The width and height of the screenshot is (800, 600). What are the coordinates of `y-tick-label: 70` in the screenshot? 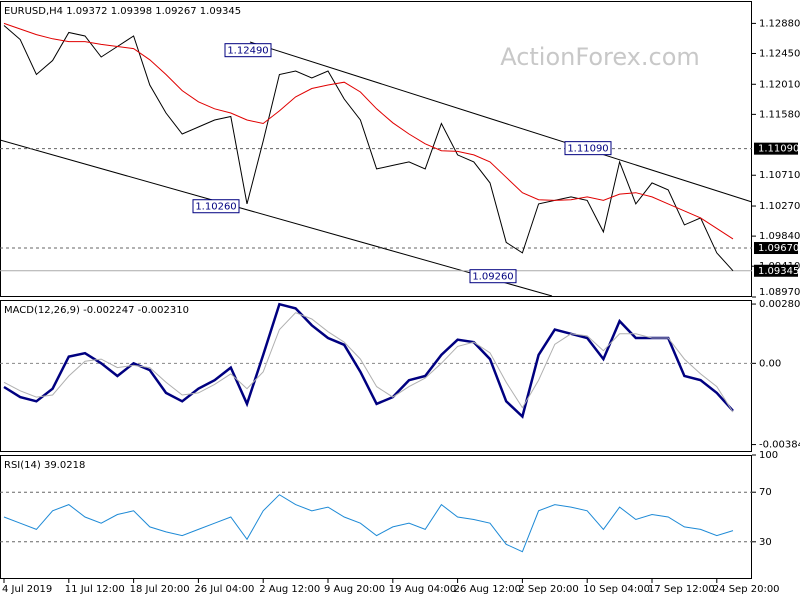 It's located at (765, 492).